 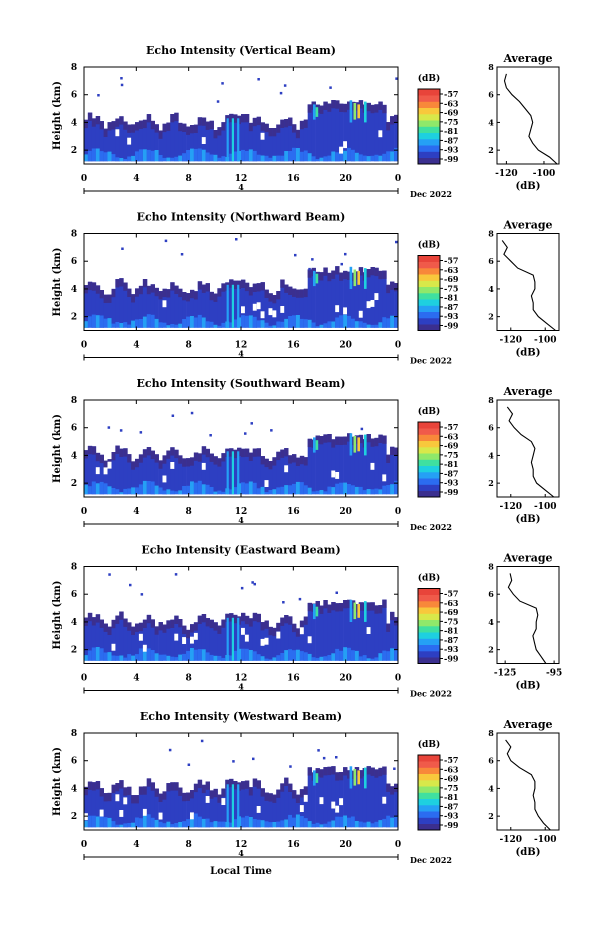 What do you see at coordinates (74, 68) in the screenshot?
I see `y-tick-label: 8` at bounding box center [74, 68].